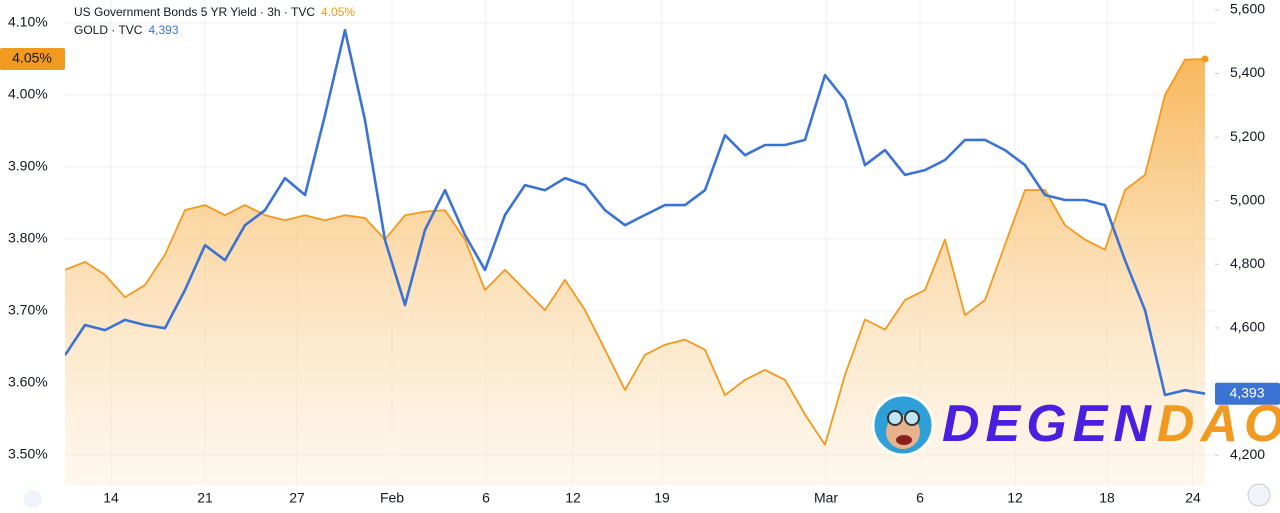  What do you see at coordinates (28, 22) in the screenshot?
I see `y-tick-label: 4.10%` at bounding box center [28, 22].